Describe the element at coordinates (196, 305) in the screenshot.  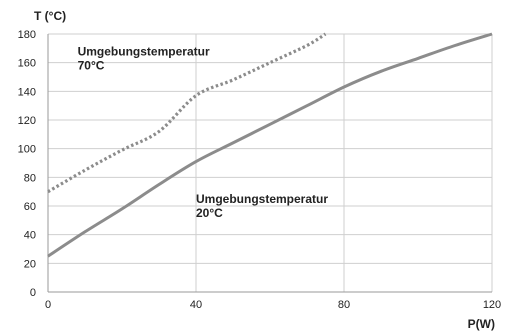
I see `x-tick-label: 40` at that location.